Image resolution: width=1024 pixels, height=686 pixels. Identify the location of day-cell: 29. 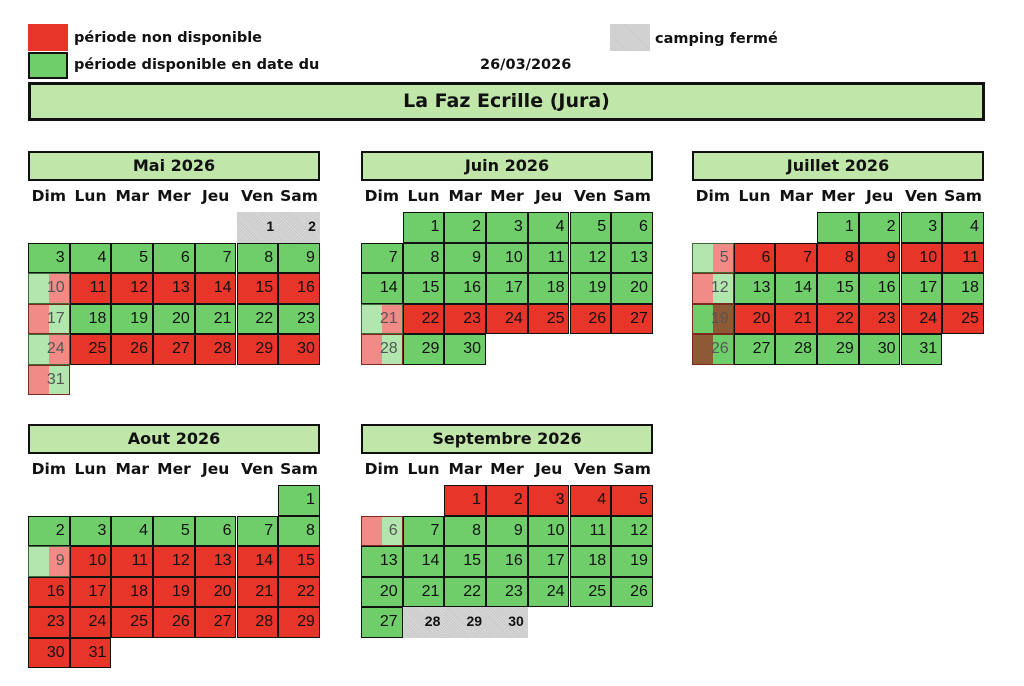
(257, 349).